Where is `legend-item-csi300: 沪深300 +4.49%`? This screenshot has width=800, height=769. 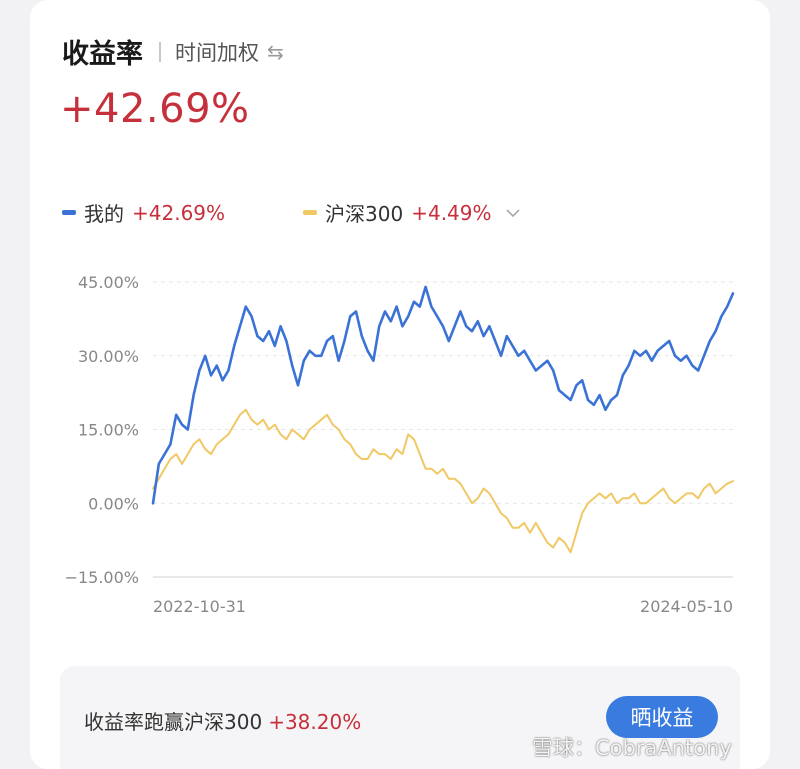
legend-item-csi300: 沪深300 +4.49% is located at coordinates (397, 212).